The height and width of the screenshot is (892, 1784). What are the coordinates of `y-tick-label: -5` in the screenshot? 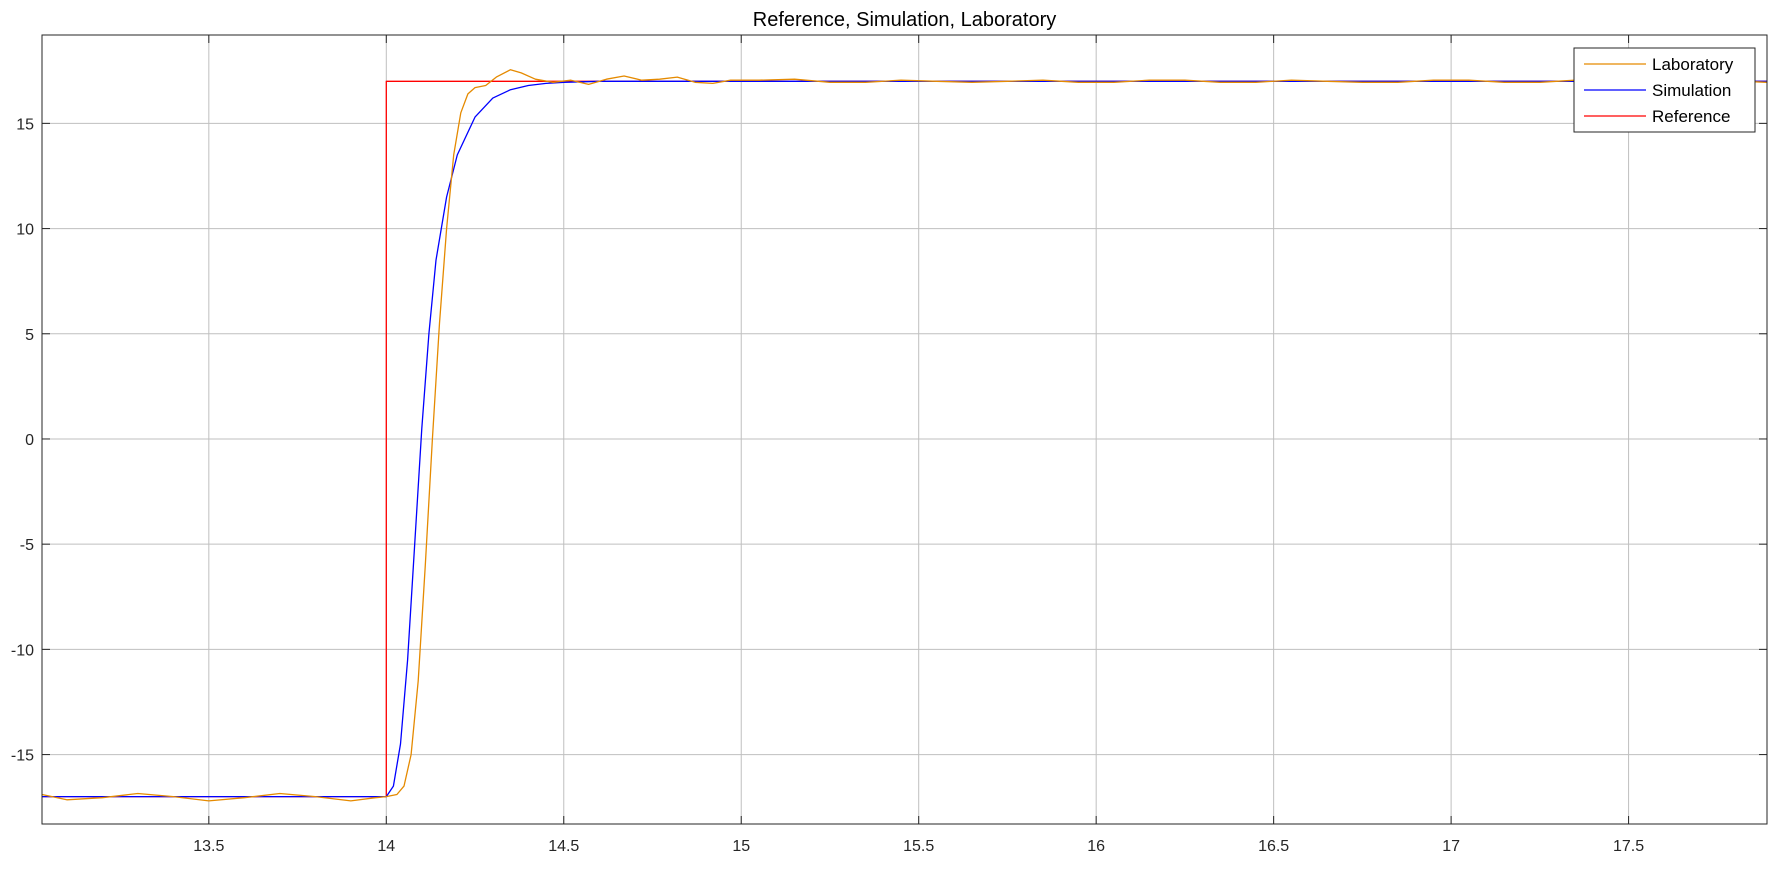 It's located at (27, 545).